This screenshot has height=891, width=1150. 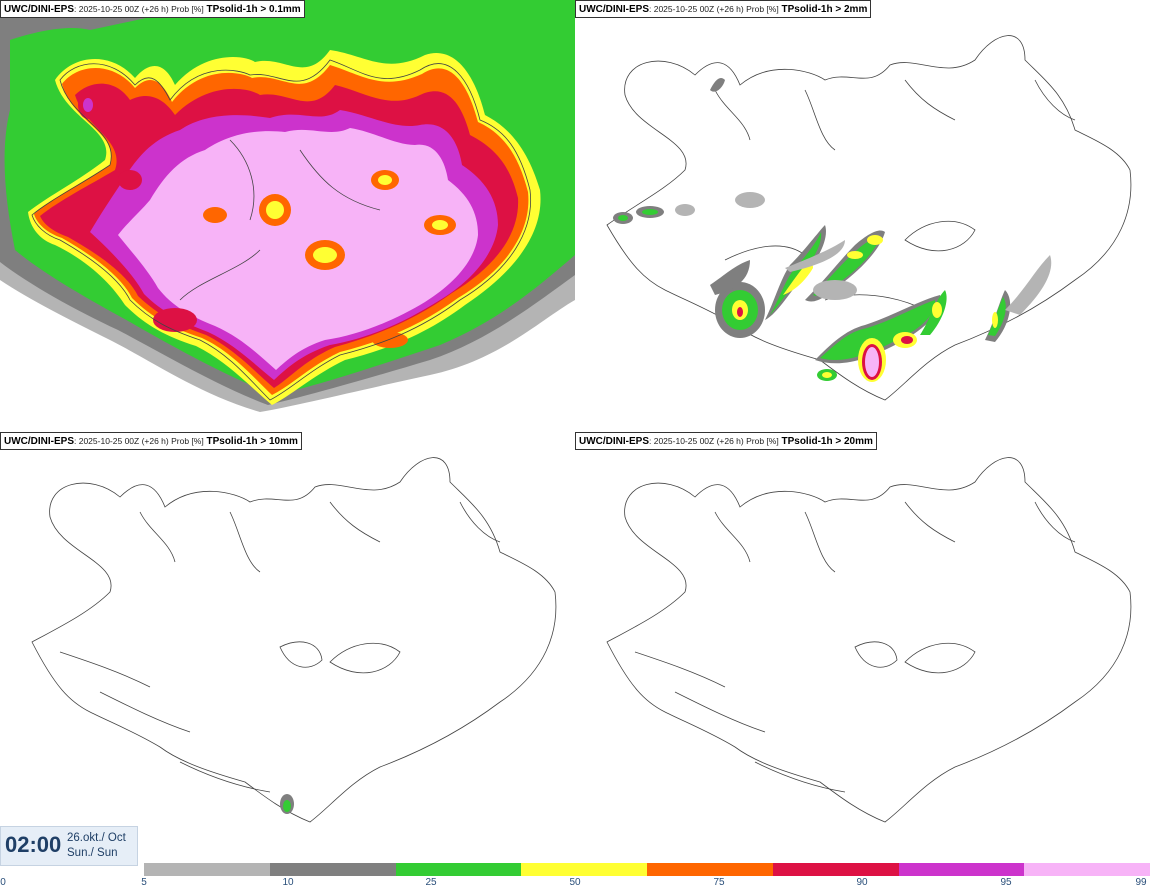 I want to click on legend-tick: 95, so click(x=1006, y=882).